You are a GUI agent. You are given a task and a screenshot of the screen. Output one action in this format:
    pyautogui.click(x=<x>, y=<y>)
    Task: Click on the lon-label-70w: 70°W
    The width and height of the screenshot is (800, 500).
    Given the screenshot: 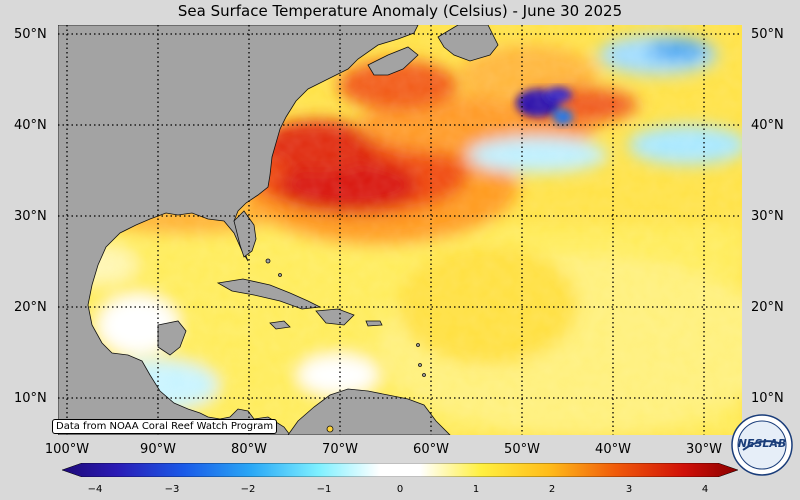 What is the action you would take?
    pyautogui.click(x=340, y=449)
    